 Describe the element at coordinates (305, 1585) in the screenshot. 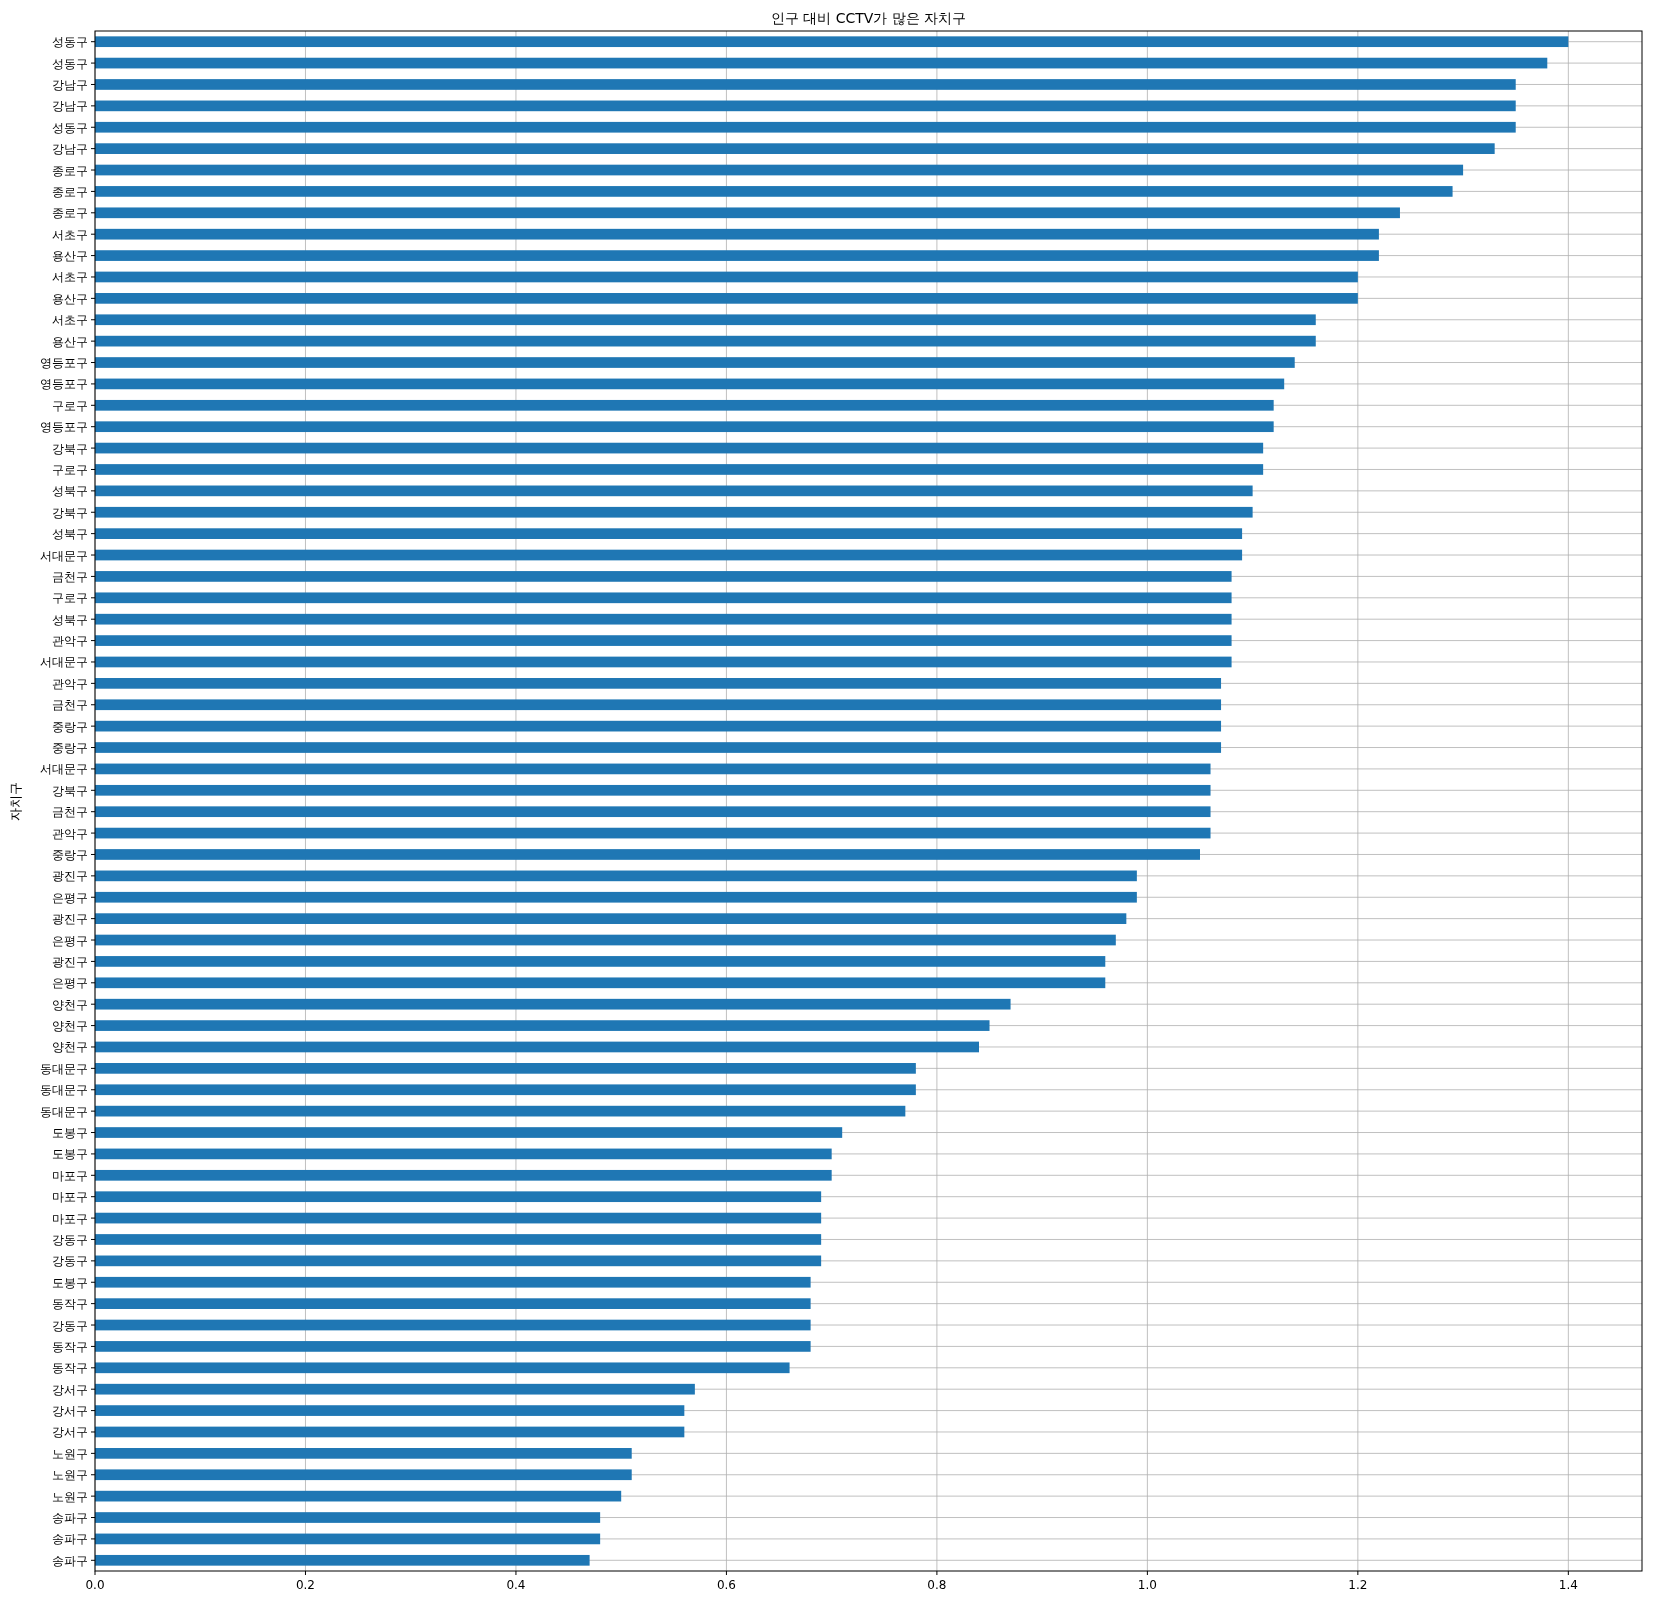

I see `x-tick-label: 0.2` at that location.